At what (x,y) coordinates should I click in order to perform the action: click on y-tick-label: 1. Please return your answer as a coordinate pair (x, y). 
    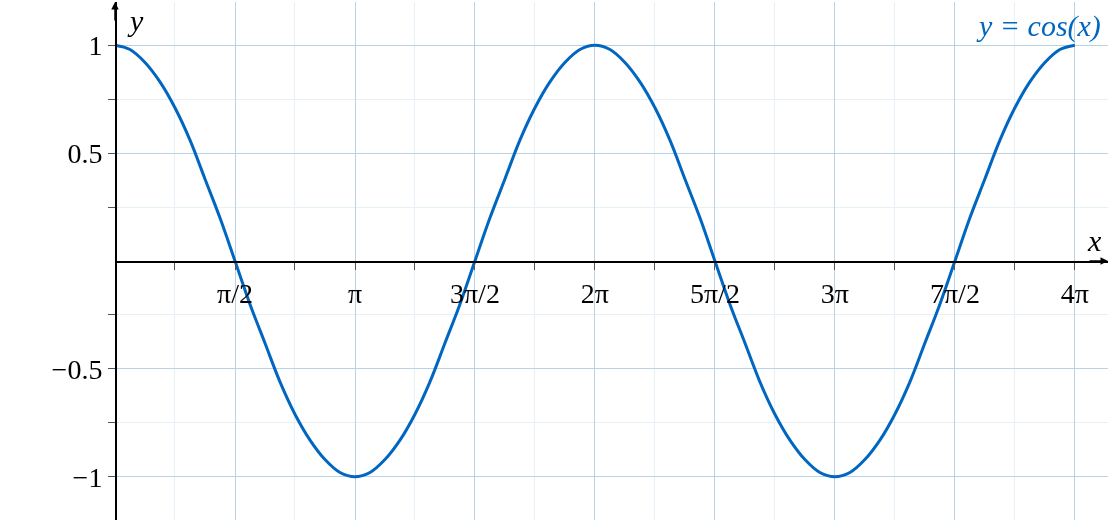
    Looking at the image, I should click on (95, 45).